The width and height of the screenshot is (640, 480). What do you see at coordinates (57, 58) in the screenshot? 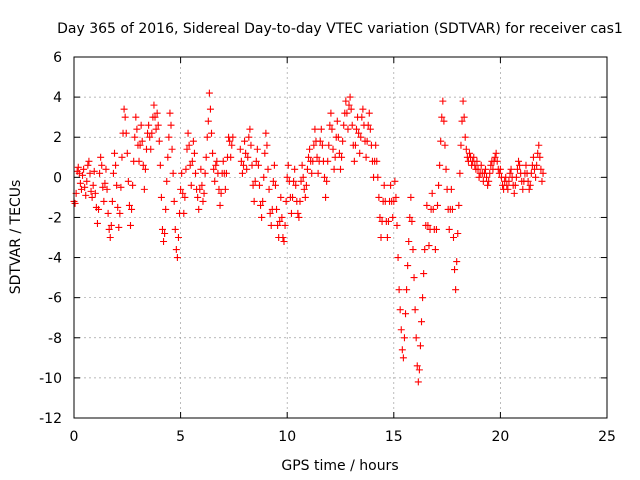
I see `y-tick-label: 6` at bounding box center [57, 58].